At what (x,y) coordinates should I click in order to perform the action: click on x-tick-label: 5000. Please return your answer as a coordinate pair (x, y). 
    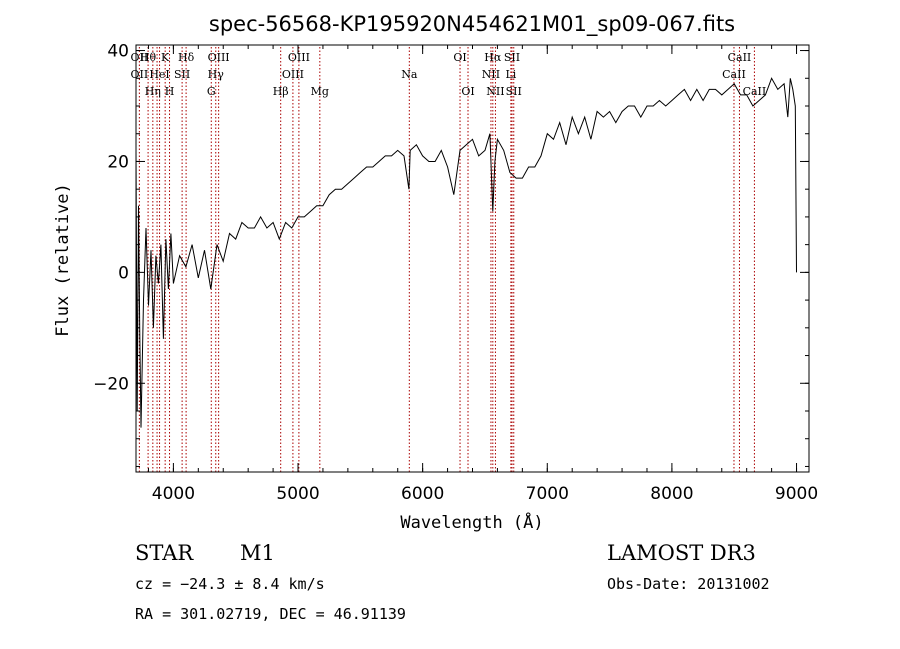
    Looking at the image, I should click on (297, 494).